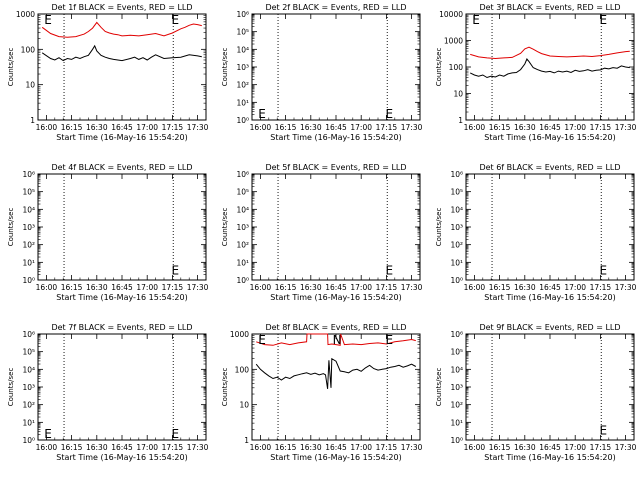 The image size is (640, 480). What do you see at coordinates (32, 120) in the screenshot?
I see `y-tick-label: 1` at bounding box center [32, 120].